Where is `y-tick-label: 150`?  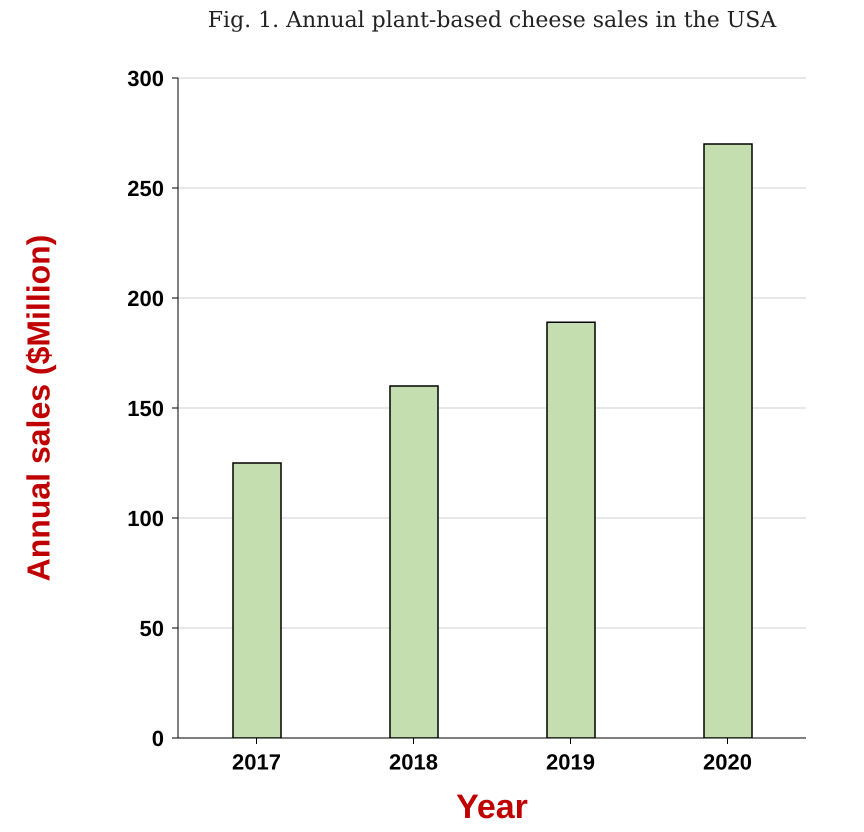
y-tick-label: 150 is located at coordinates (145, 408).